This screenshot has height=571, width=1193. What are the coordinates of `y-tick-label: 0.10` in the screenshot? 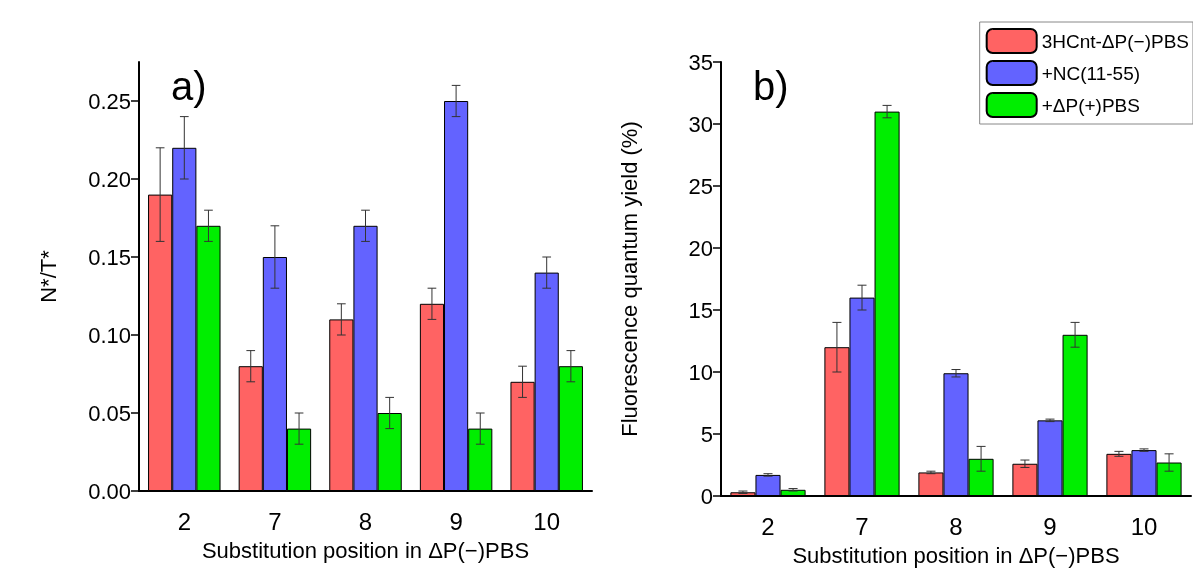 It's located at (109, 335).